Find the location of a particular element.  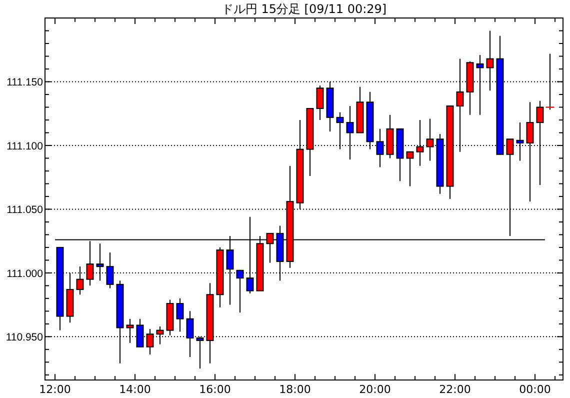

y-tick-label: 111.050 is located at coordinates (25, 210).